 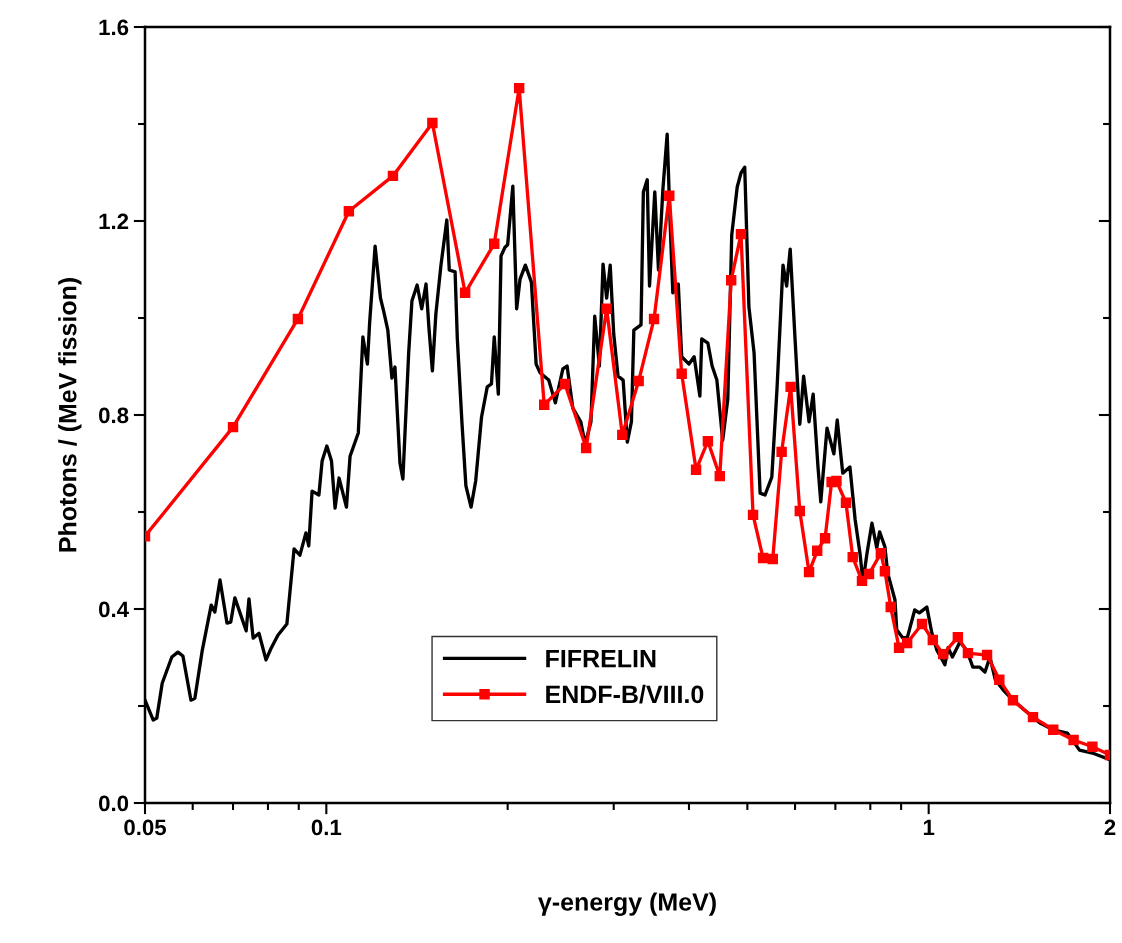 What do you see at coordinates (70, 415) in the screenshot?
I see `y-axis-title: Photons / (MeV fission)` at bounding box center [70, 415].